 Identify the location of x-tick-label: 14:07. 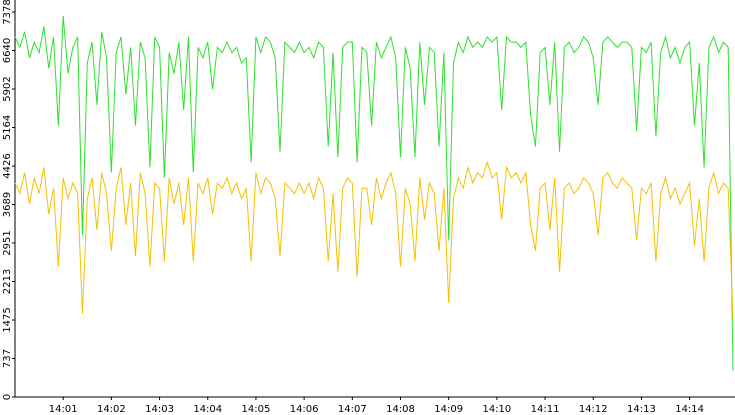
(352, 409).